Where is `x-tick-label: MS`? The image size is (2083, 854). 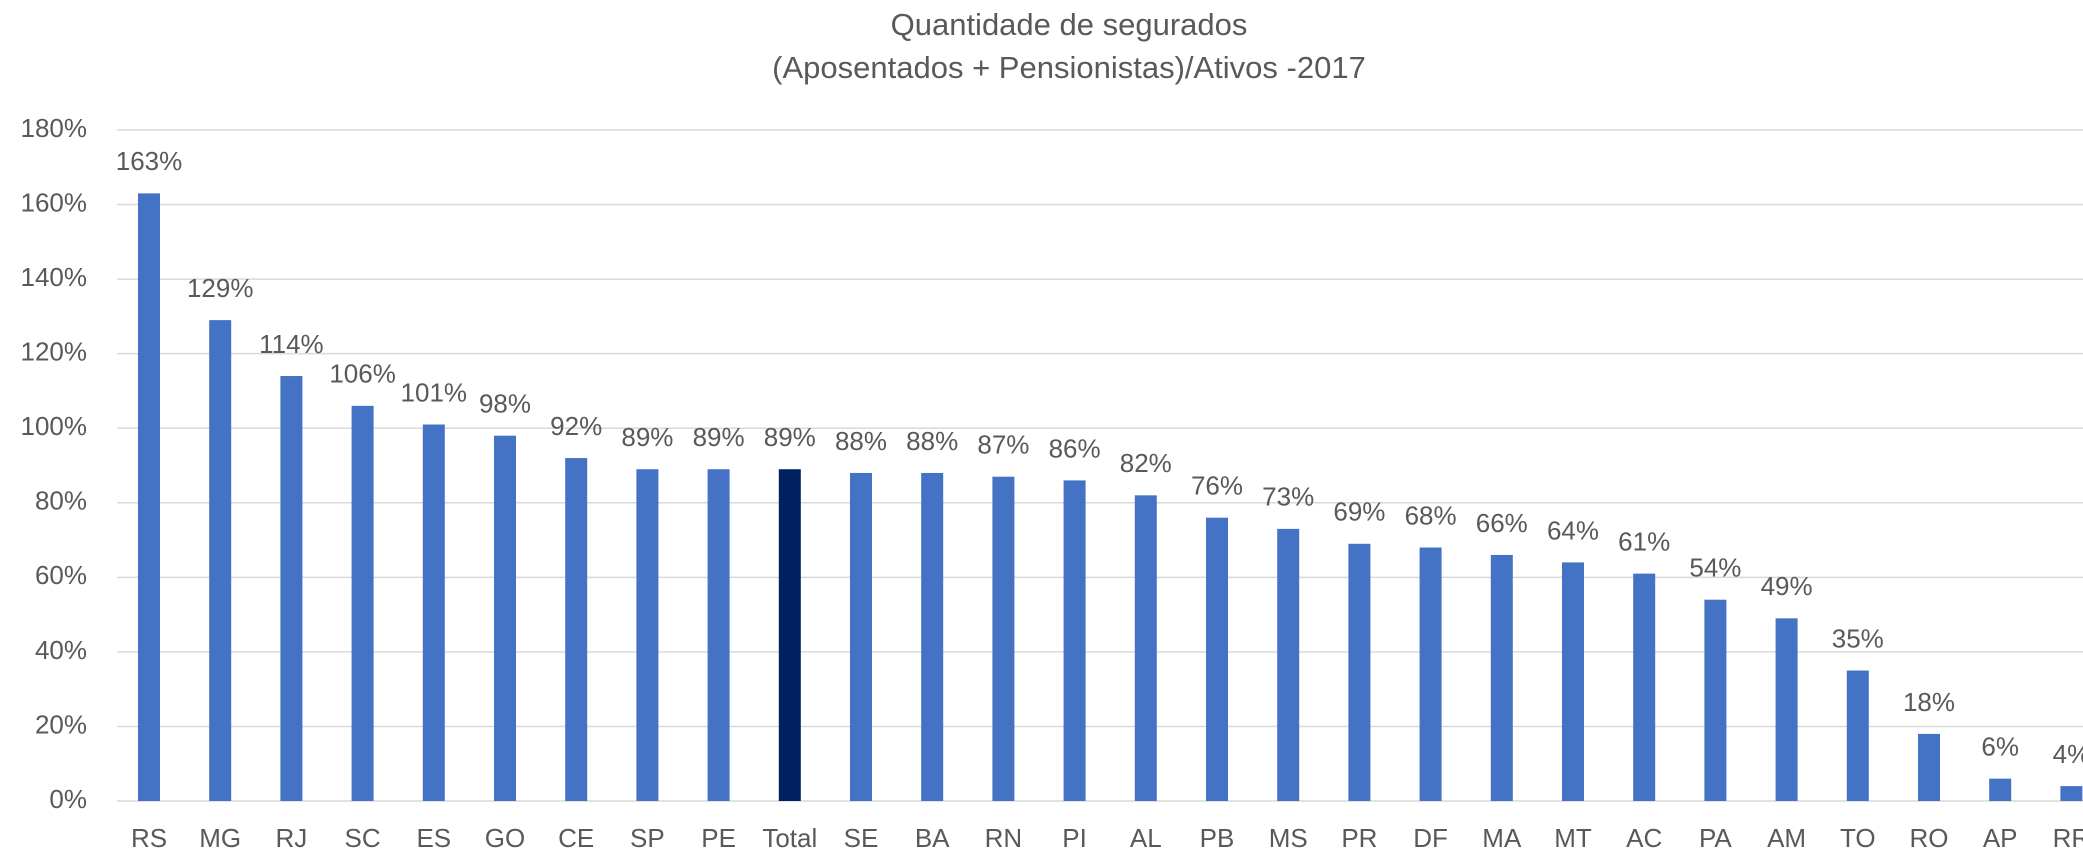
x-tick-label: MS is located at coordinates (1288, 838).